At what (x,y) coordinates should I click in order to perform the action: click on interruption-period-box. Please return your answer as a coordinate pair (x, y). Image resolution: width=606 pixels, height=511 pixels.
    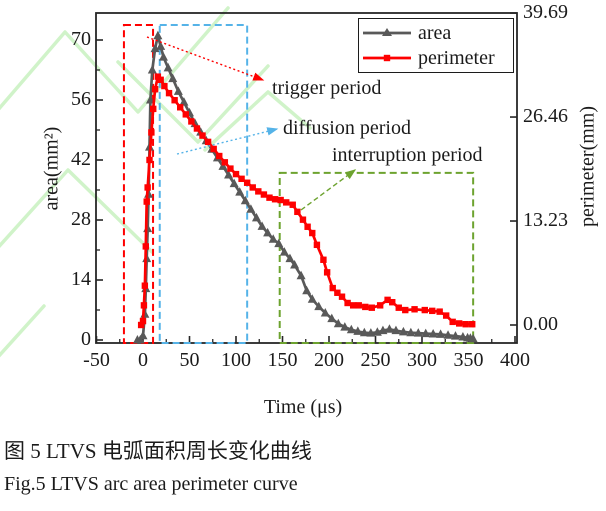
    Looking at the image, I should click on (376, 257).